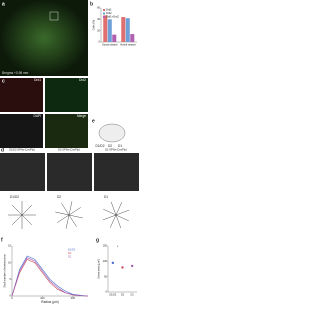 This screenshot has width=320, height=312. What do you see at coordinates (91, 4) in the screenshot?
I see `panel-letter: b` at bounding box center [91, 4].